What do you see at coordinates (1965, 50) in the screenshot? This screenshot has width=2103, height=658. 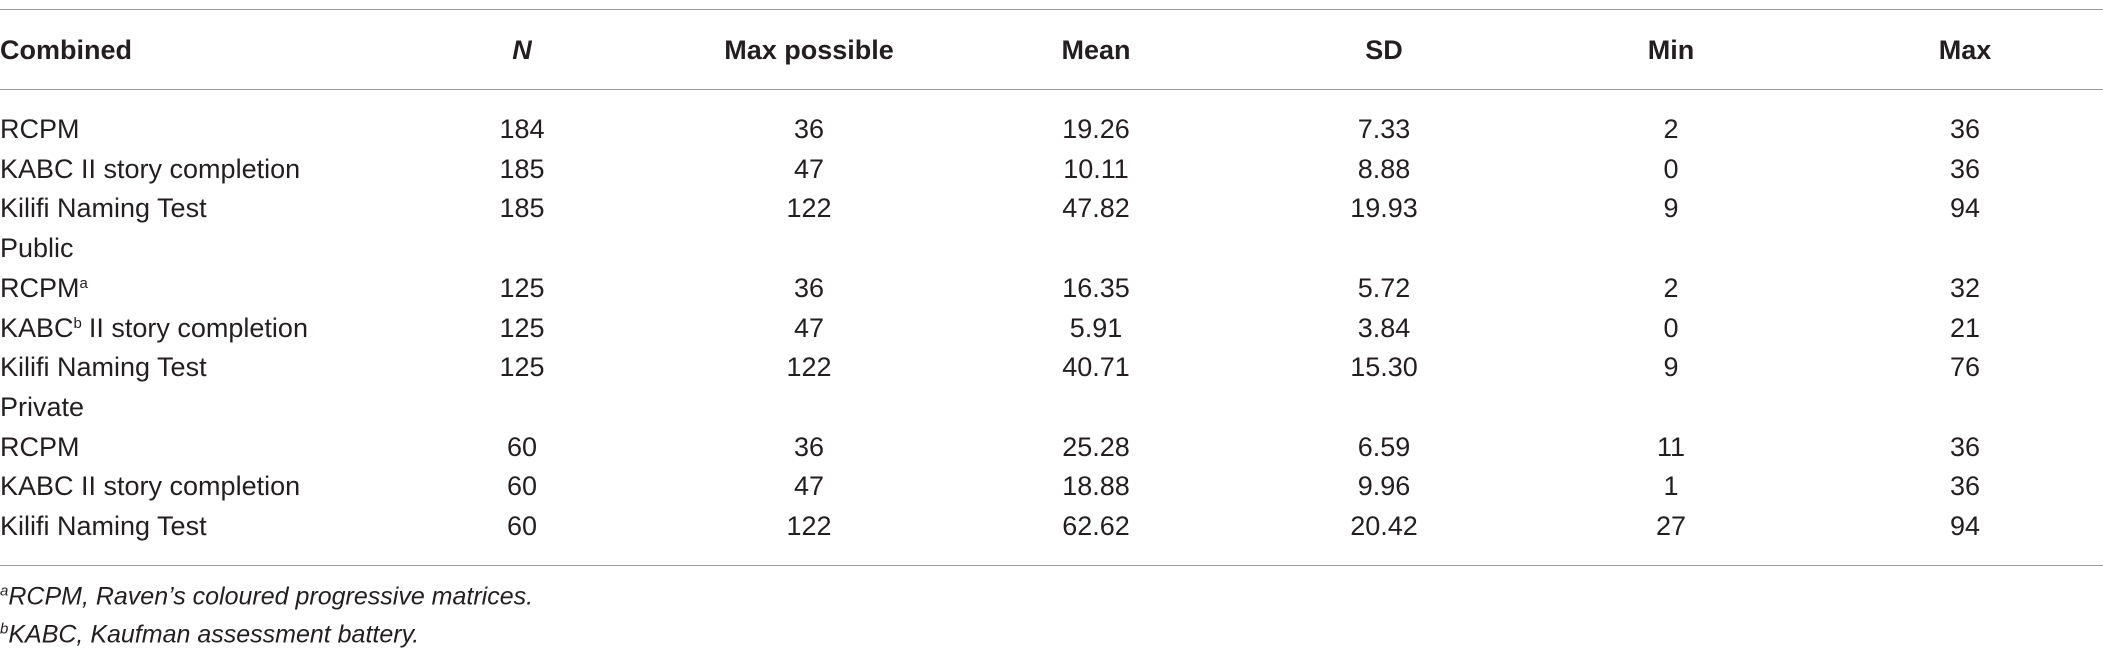 I see `header-cell: Max` at bounding box center [1965, 50].